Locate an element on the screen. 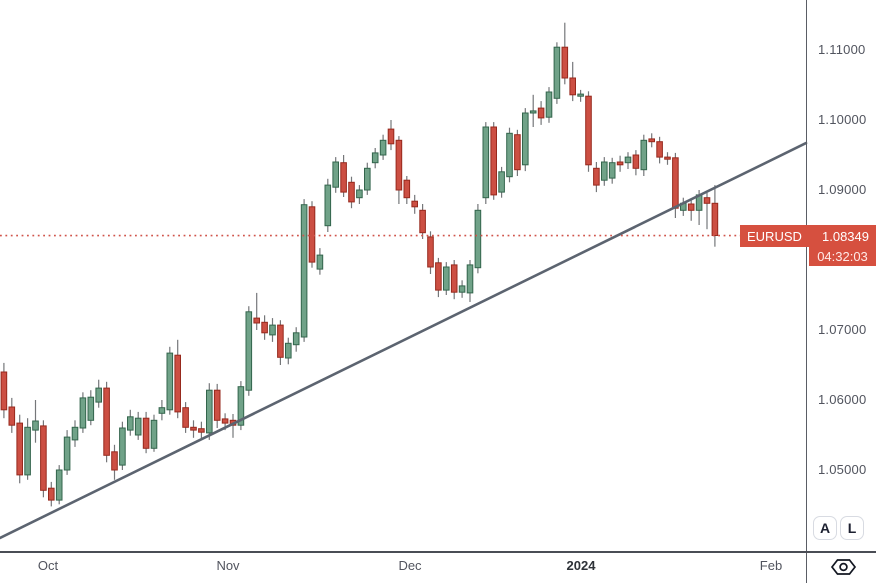 The height and width of the screenshot is (583, 876). price-tick-label: 1.10000 is located at coordinates (842, 119).